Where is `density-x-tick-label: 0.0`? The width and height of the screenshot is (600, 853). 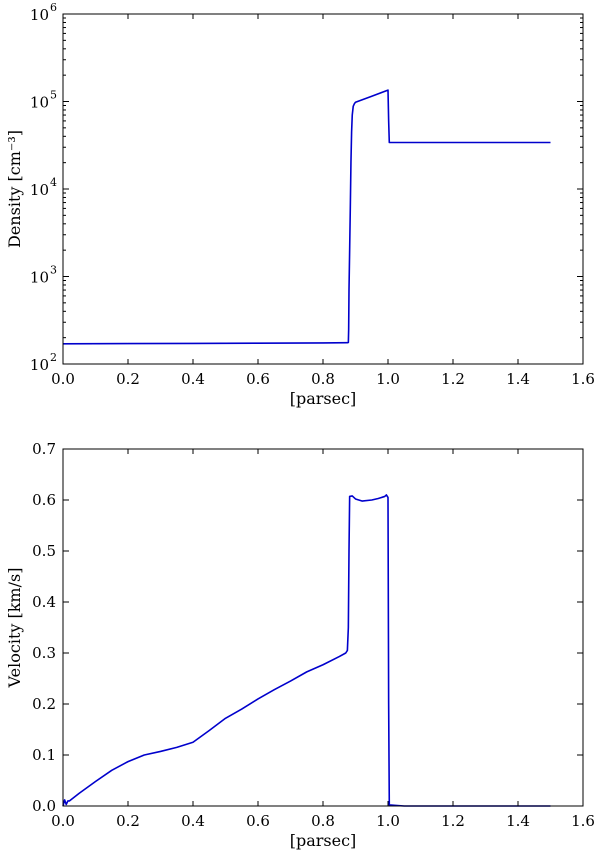 density-x-tick-label: 0.0 is located at coordinates (63, 379).